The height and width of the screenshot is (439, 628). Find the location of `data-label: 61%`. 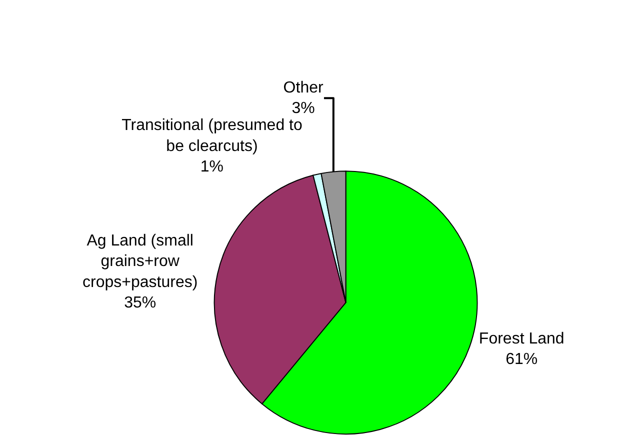

data-label: 61% is located at coordinates (522, 359).